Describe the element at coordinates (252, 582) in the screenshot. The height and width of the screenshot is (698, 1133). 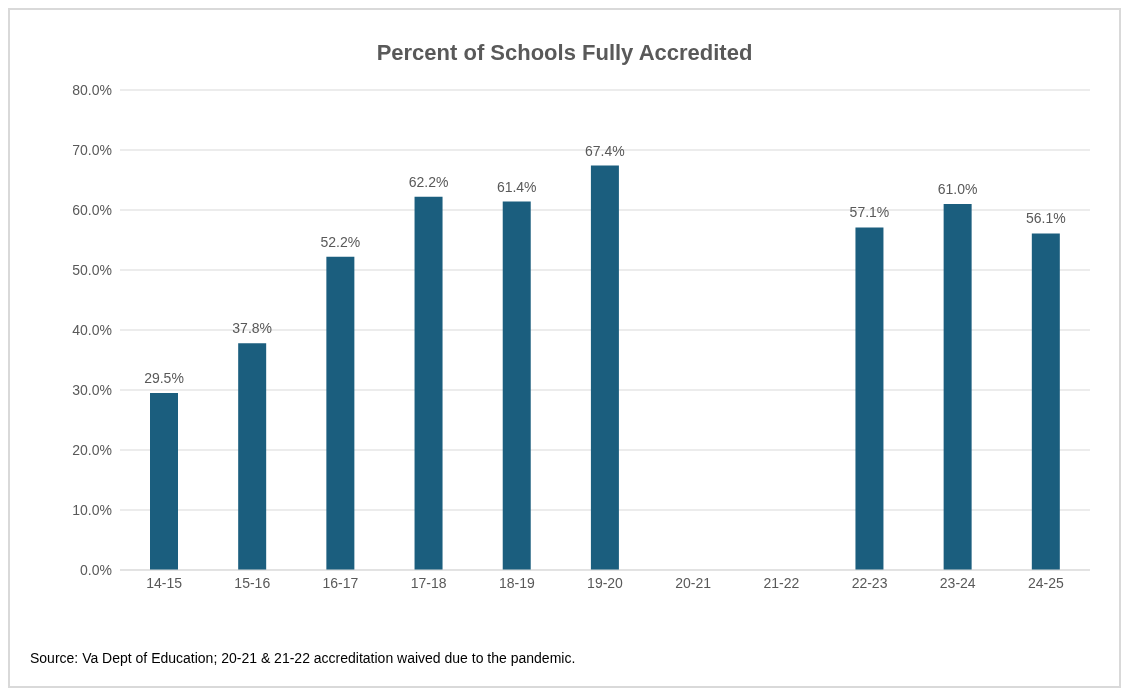
I see `x-tick-label: 15-16` at that location.